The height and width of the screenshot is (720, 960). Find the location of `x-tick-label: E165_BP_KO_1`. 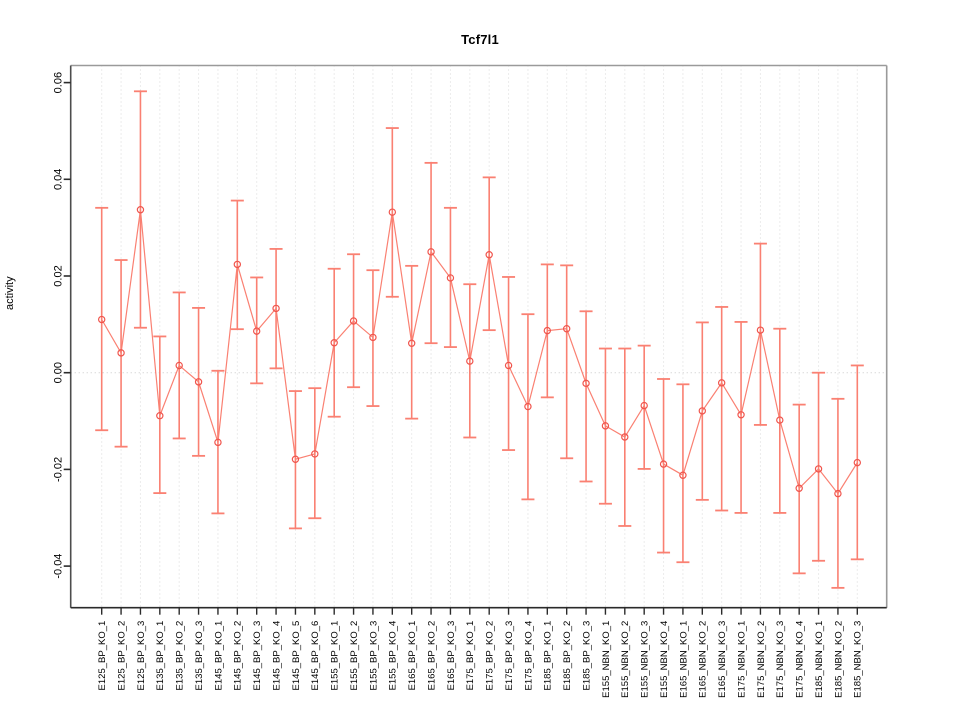

x-tick-label: E165_BP_KO_1 is located at coordinates (412, 656).